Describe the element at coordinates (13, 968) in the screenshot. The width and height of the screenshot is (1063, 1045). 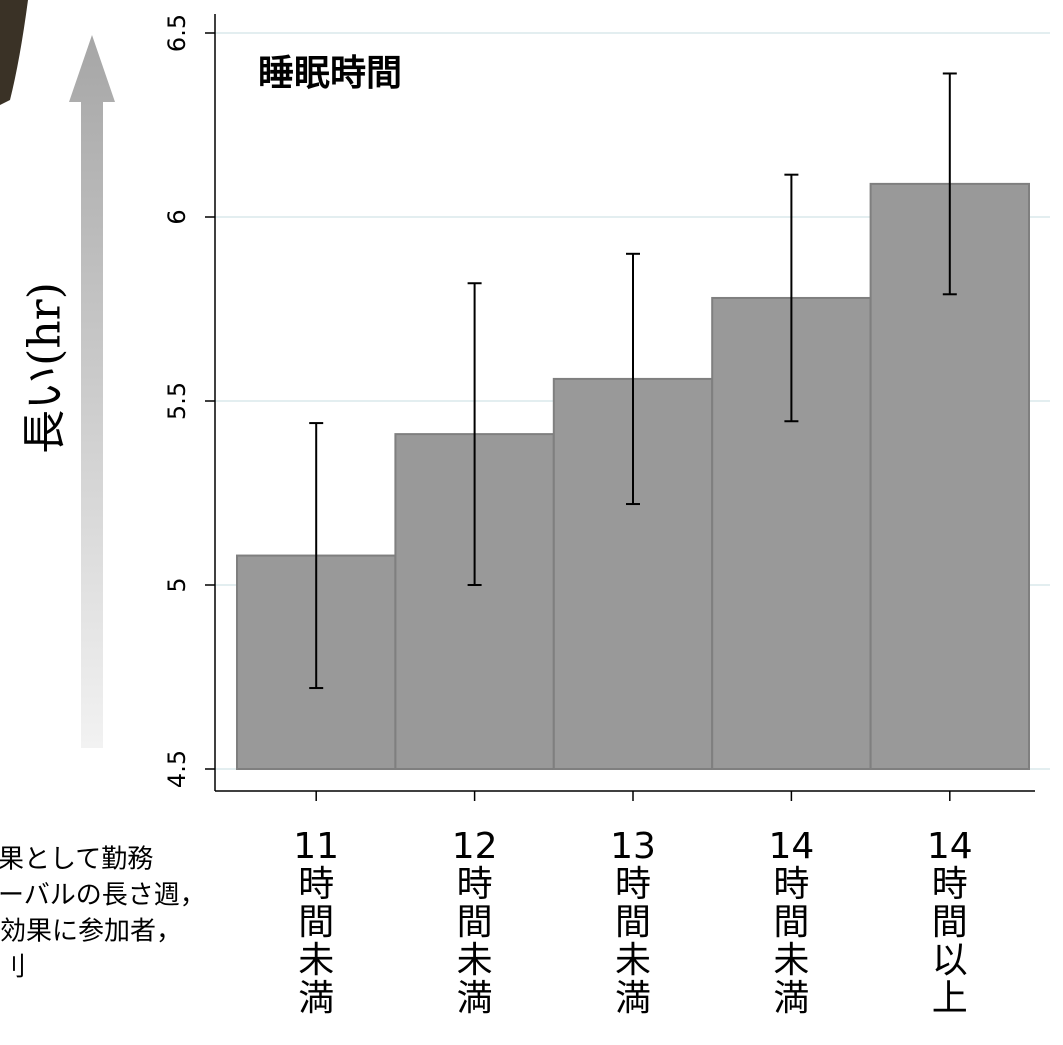
I see `side-text-line: 刂` at that location.